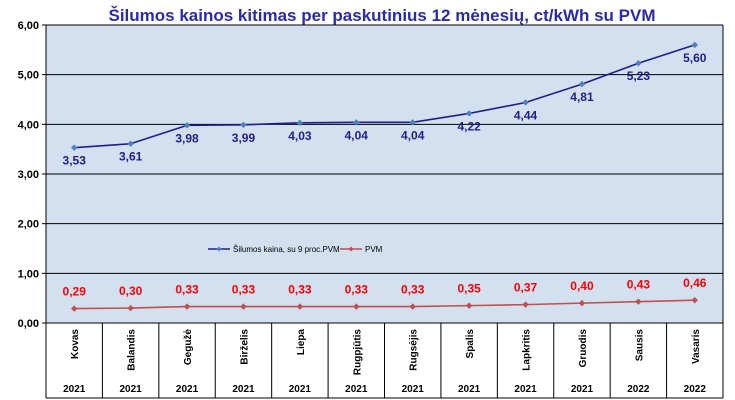 This screenshot has width=735, height=400. What do you see at coordinates (131, 157) in the screenshot?
I see `data-label: 3,61` at bounding box center [131, 157].